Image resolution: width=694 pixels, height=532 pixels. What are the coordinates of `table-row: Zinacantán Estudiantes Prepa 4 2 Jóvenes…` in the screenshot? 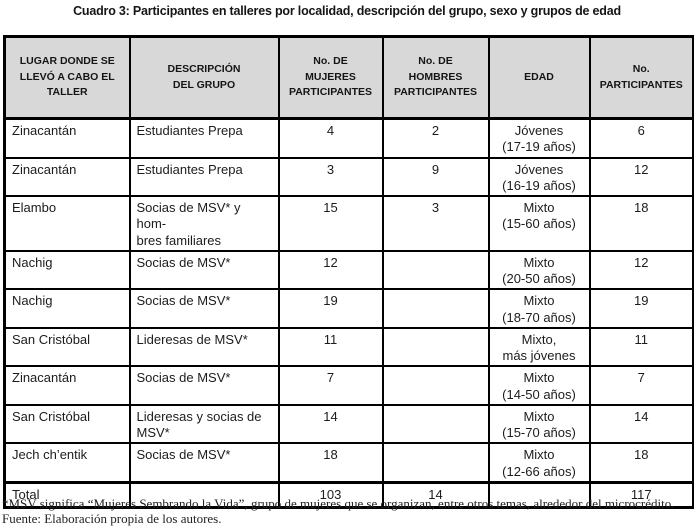 It's located at (348, 138).